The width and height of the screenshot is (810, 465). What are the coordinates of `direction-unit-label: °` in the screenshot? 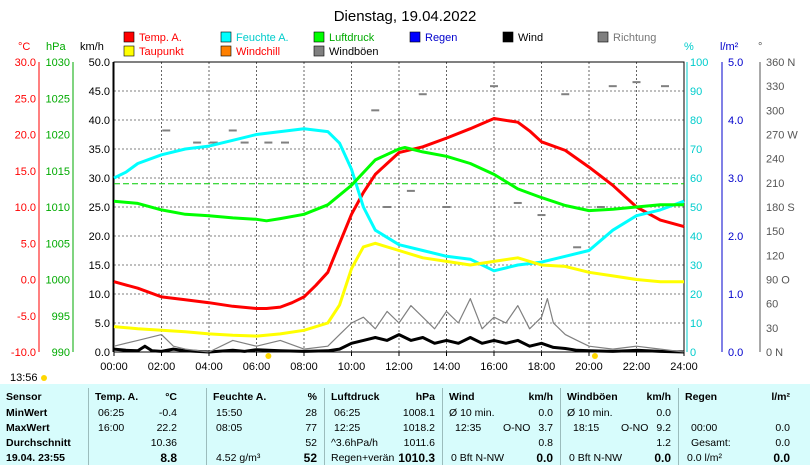 It's located at (760, 47).